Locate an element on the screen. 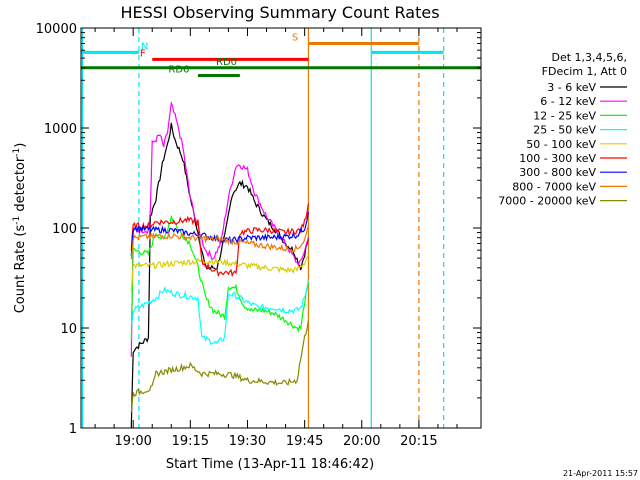  x-tick-label-3: 19:45 is located at coordinates (304, 441).